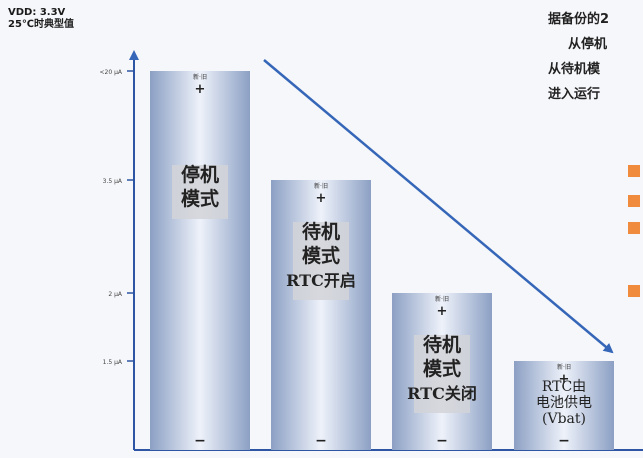 This screenshot has width=643, height=458. What do you see at coordinates (564, 403) in the screenshot?
I see `bar-category-label: 电池供电` at bounding box center [564, 403].